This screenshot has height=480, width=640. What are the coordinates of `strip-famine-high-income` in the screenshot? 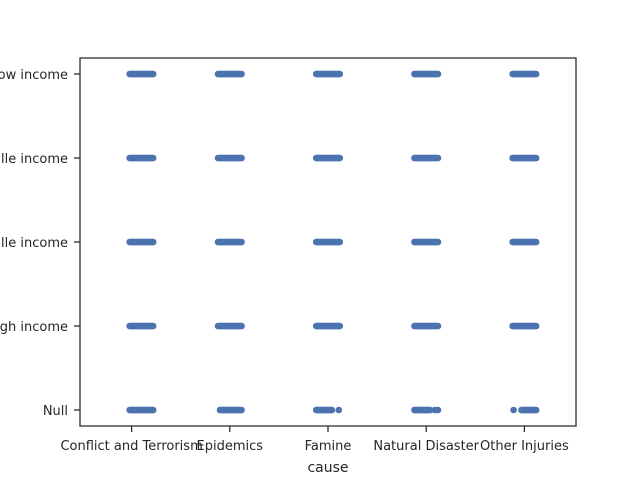 It's located at (328, 326).